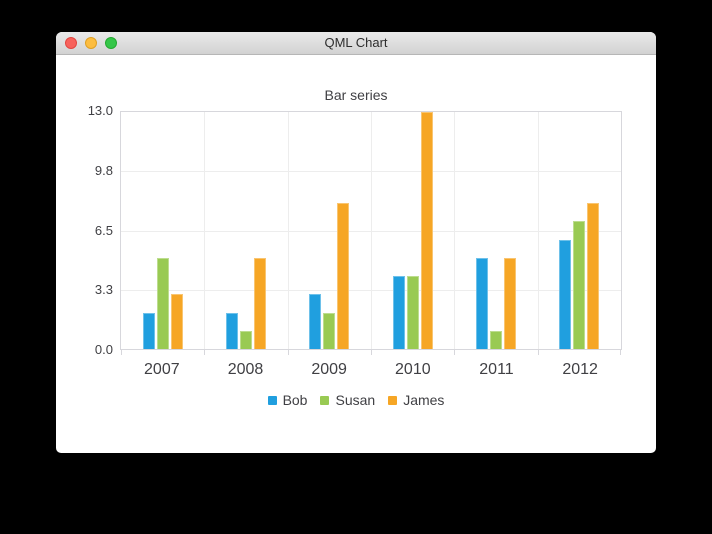  Describe the element at coordinates (100, 110) in the screenshot. I see `y-tick-label: 13.0` at that location.